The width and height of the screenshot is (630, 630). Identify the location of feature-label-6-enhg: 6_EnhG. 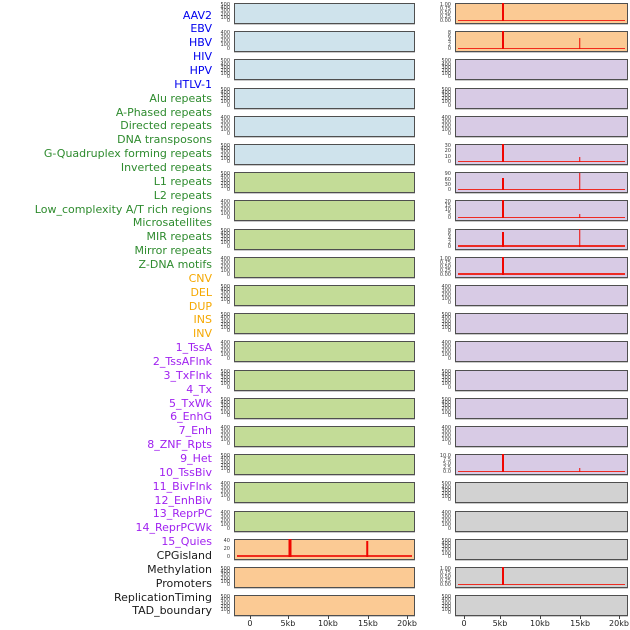
(191, 417).